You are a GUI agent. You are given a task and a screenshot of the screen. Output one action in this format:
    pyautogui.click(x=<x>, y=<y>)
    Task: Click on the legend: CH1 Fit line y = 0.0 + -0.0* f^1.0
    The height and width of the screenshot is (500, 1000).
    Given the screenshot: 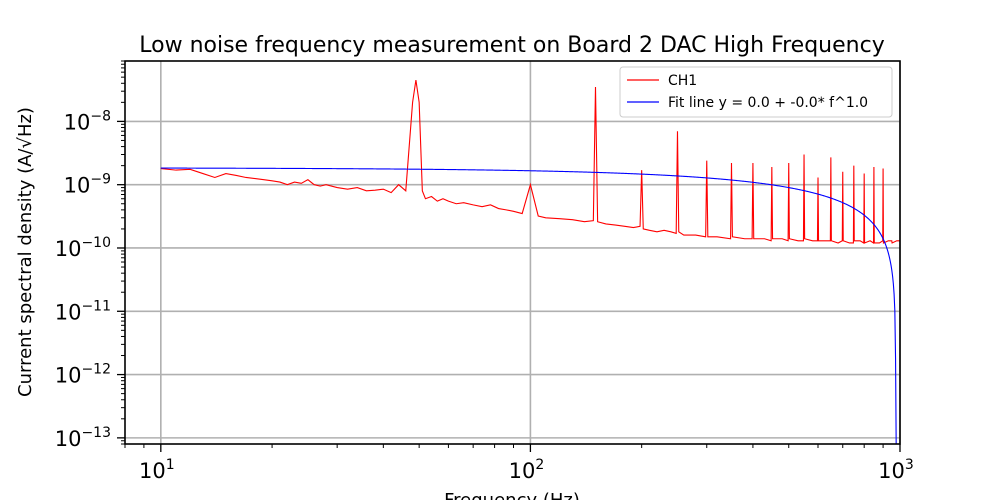 What is the action you would take?
    pyautogui.click(x=756, y=92)
    